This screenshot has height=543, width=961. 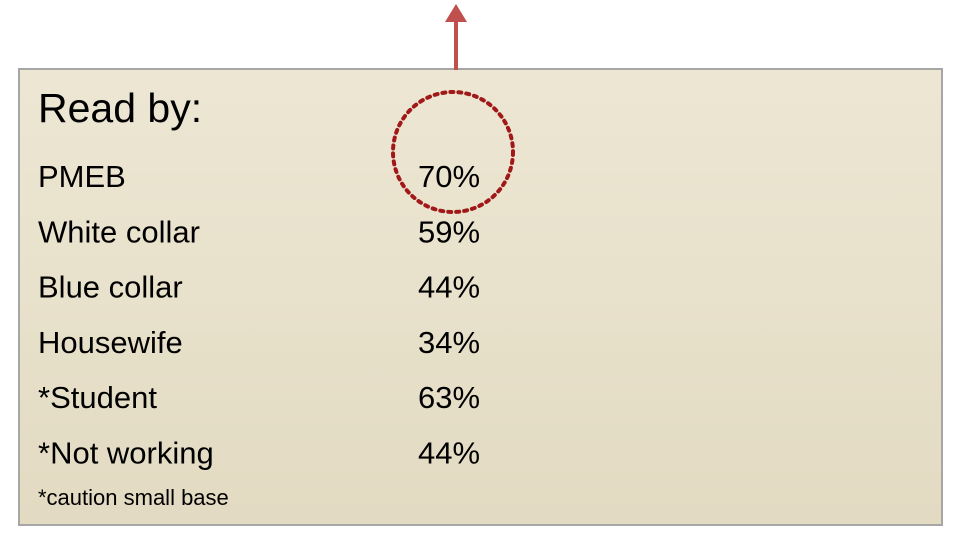 I want to click on row-label: *Not working, so click(x=126, y=453).